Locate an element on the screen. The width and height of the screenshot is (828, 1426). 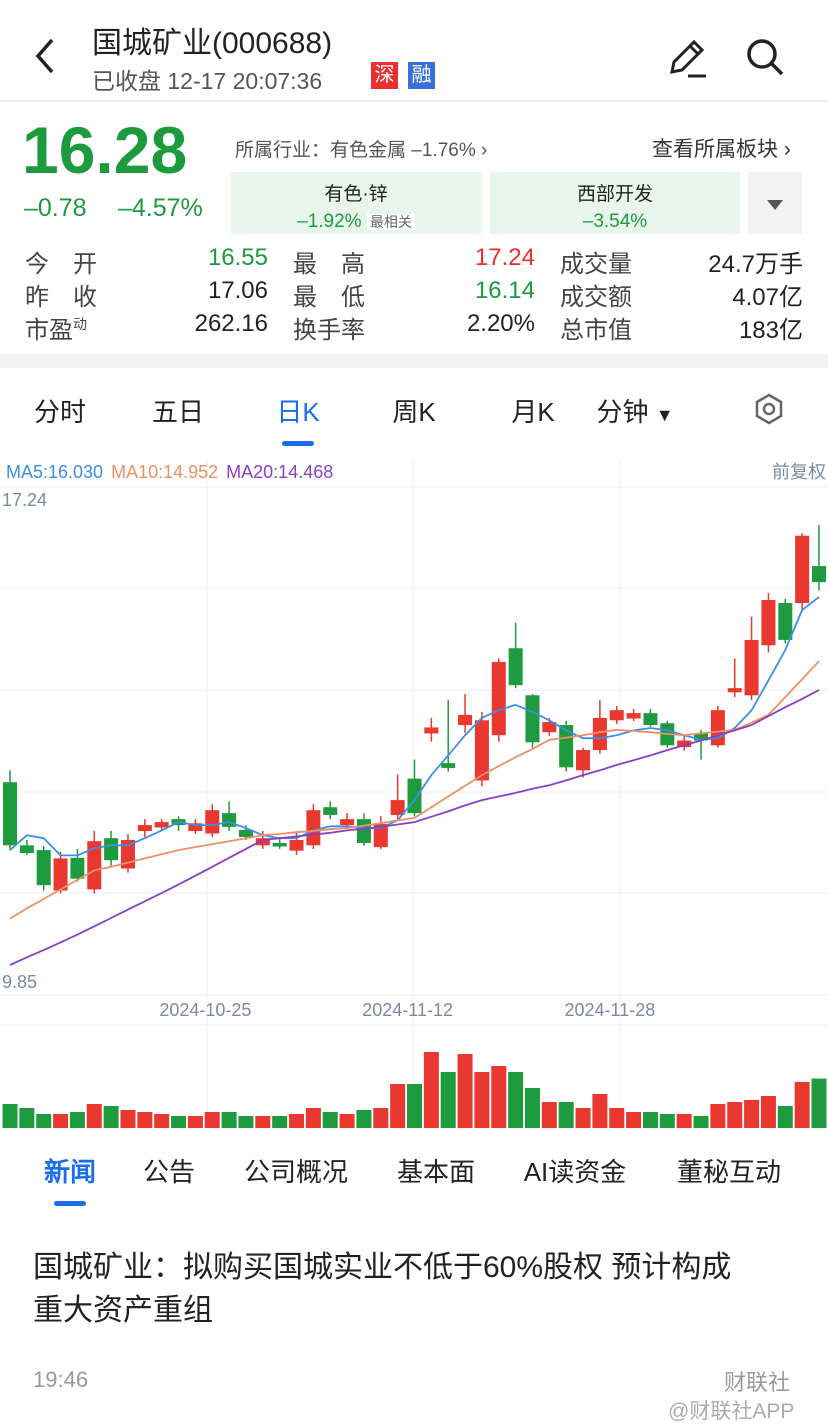
stat-label-sup: 动 is located at coordinates (80, 324).